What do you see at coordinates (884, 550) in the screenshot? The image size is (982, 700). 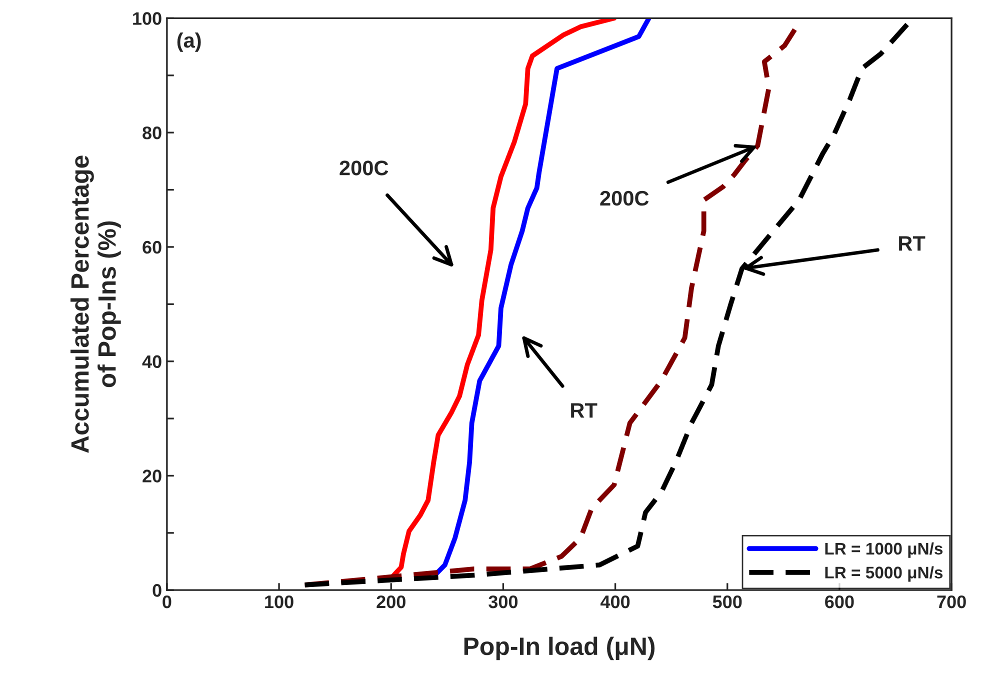 I see `legend-label: LR = 1000 μN/s` at bounding box center [884, 550].